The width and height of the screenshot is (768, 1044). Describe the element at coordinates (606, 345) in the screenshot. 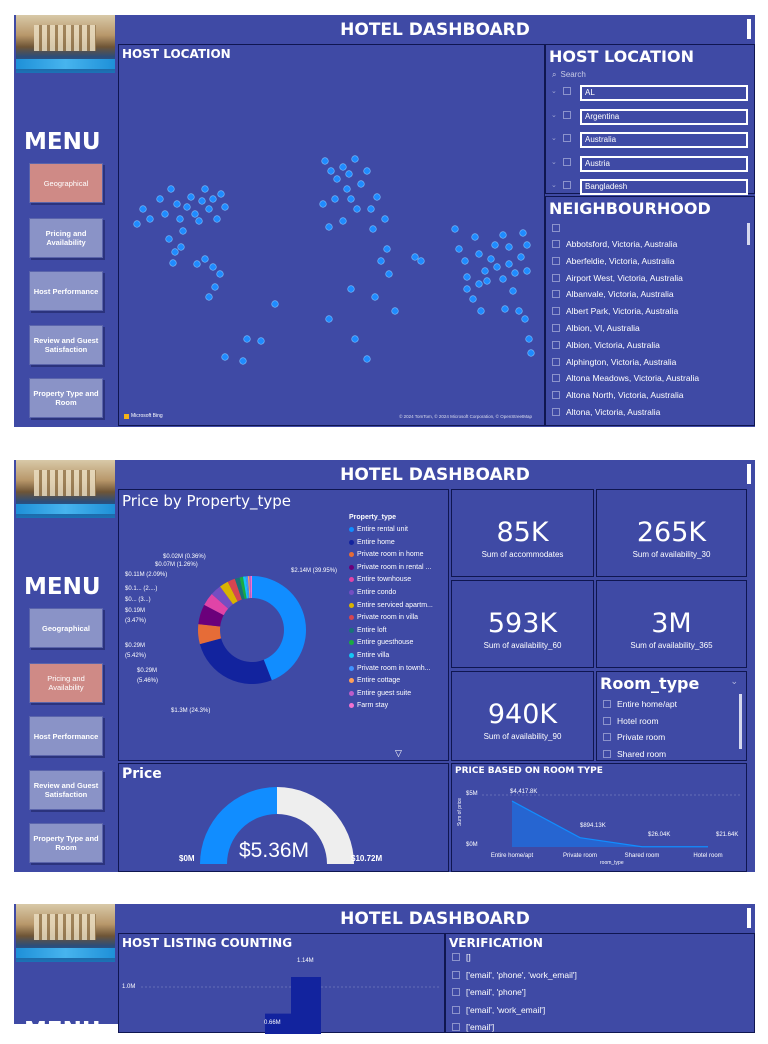

I see `neighbourhood-item: Albion, Victoria, Australia` at that location.